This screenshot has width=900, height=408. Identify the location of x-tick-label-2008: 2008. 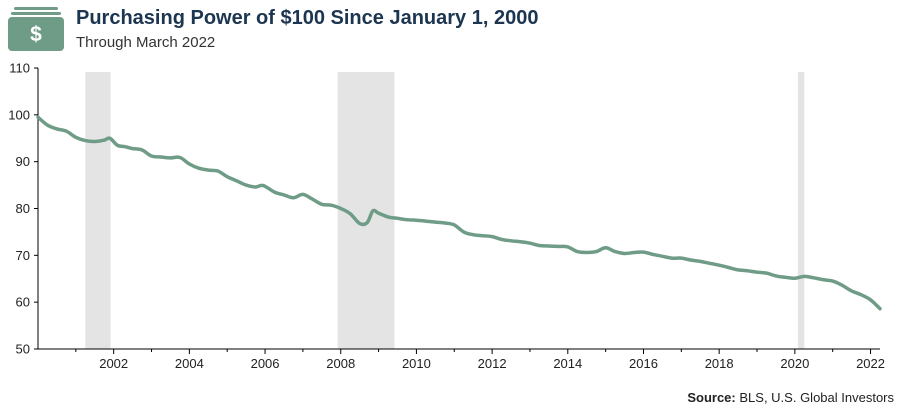
(340, 363).